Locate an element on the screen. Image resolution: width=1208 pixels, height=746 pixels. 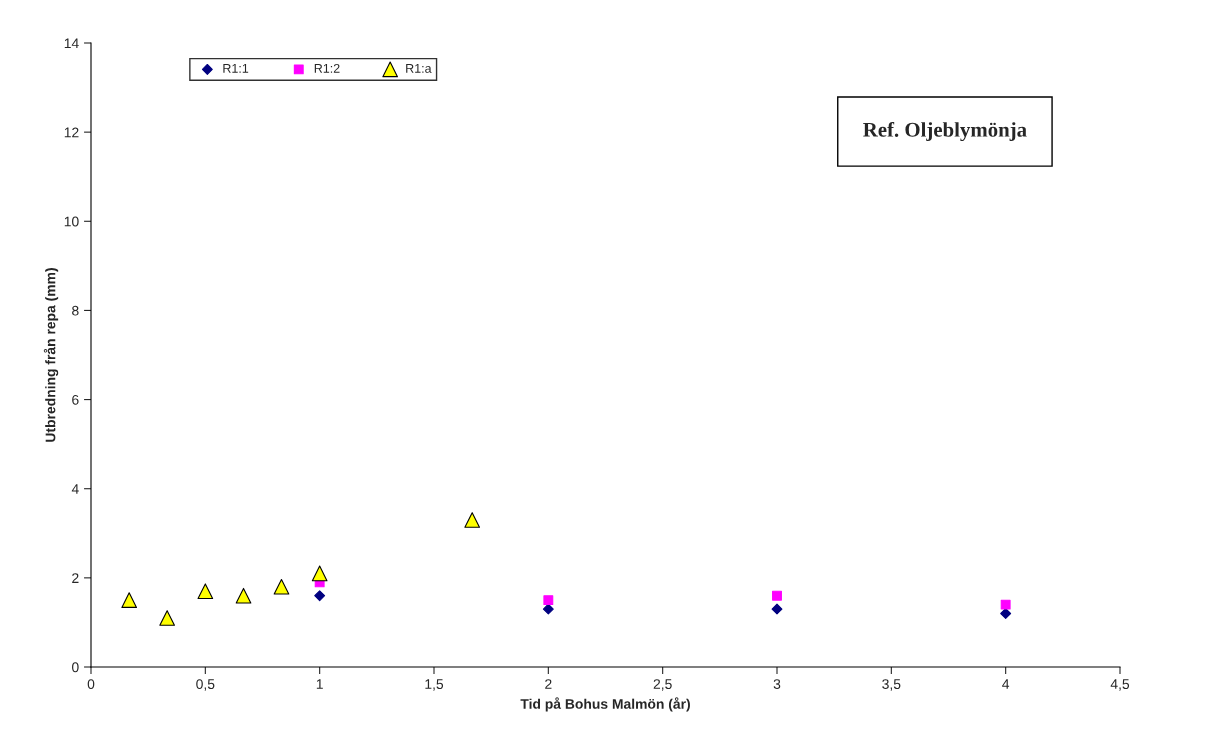
x-axis-title: Tid på Bohus Malmön (år) is located at coordinates (605, 704).